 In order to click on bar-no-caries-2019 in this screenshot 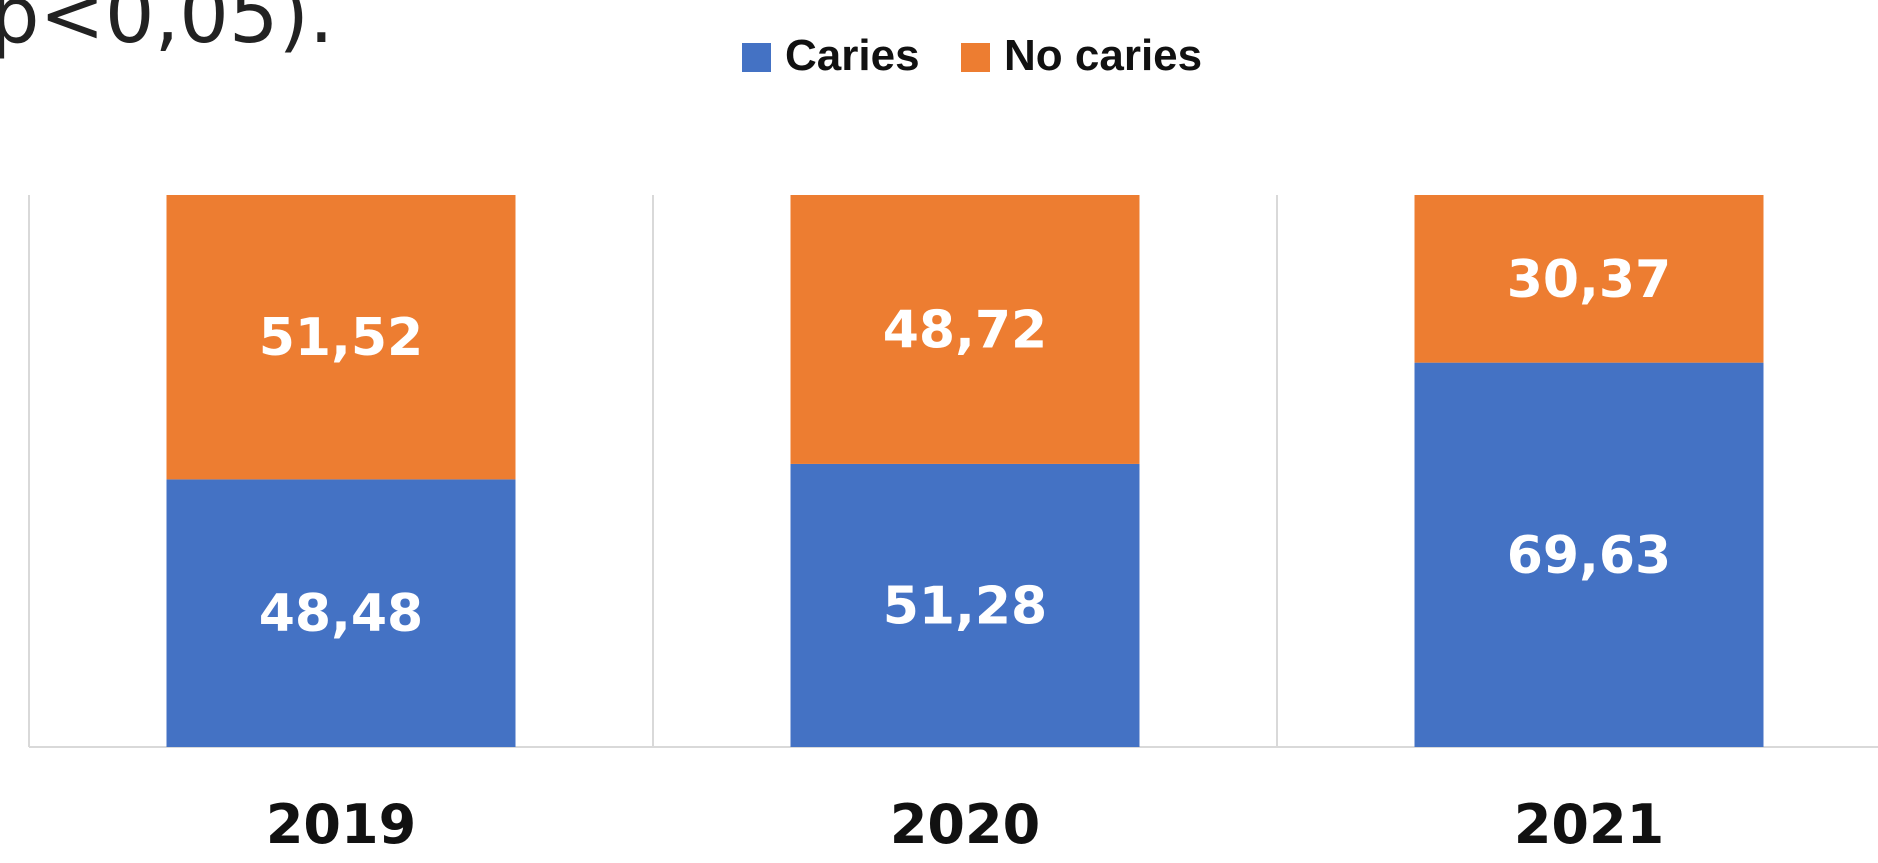, I will do `click(341, 337)`.